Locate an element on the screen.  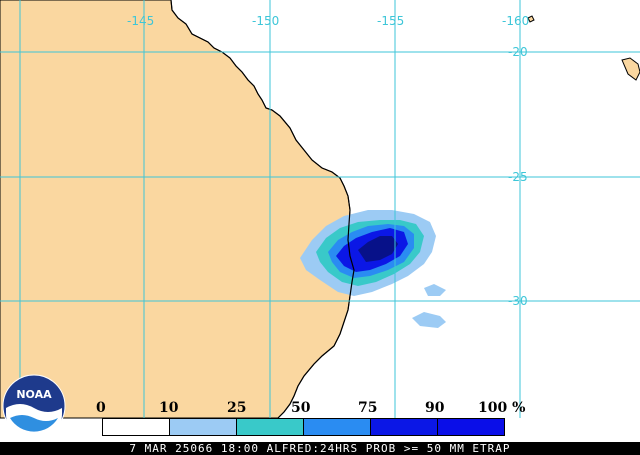
lon-label-160: -160 is located at coordinates (516, 21).